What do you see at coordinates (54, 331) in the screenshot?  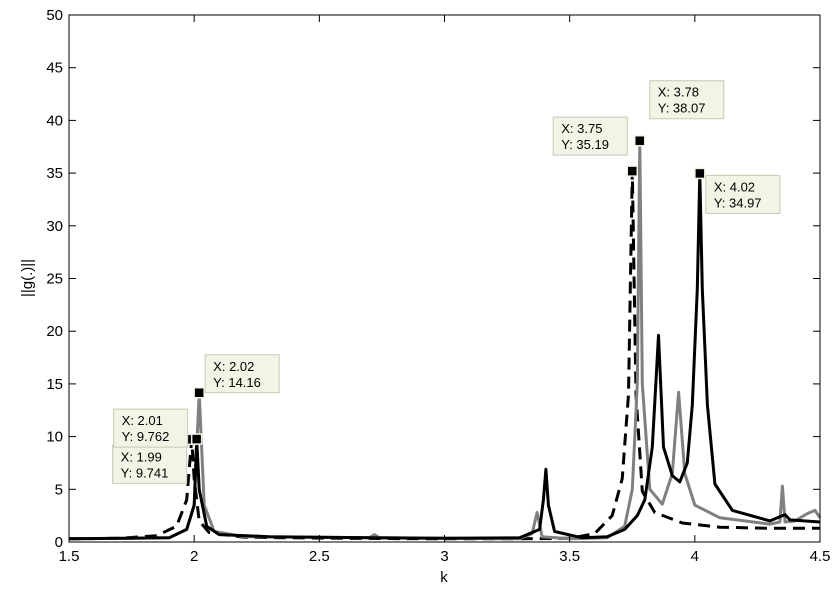 I see `y-tick-label: 20` at bounding box center [54, 331].